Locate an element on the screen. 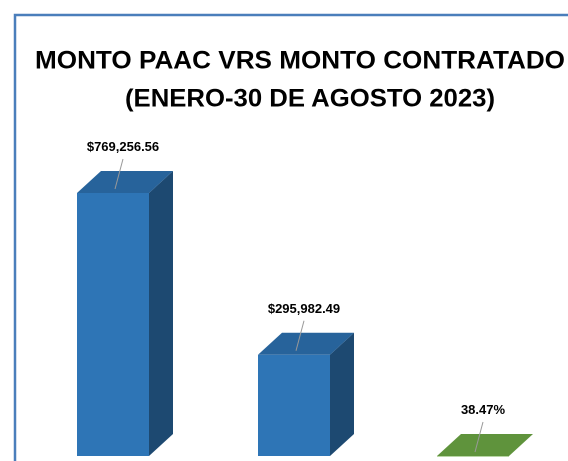 The width and height of the screenshot is (568, 461). value-label: $295,982.49 is located at coordinates (304, 308).